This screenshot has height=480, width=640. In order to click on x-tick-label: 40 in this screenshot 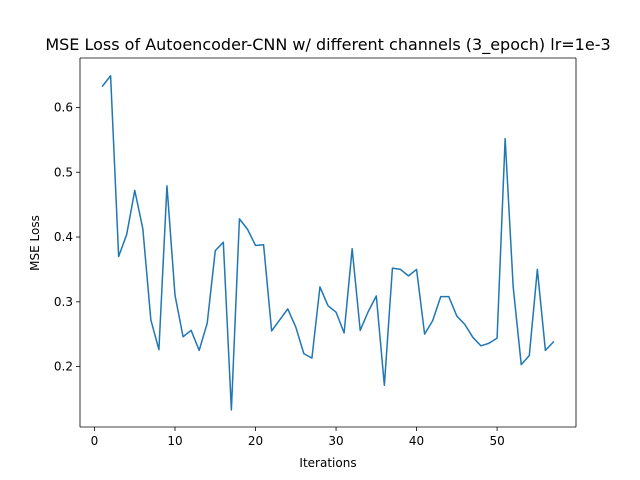, I will do `click(416, 441)`.